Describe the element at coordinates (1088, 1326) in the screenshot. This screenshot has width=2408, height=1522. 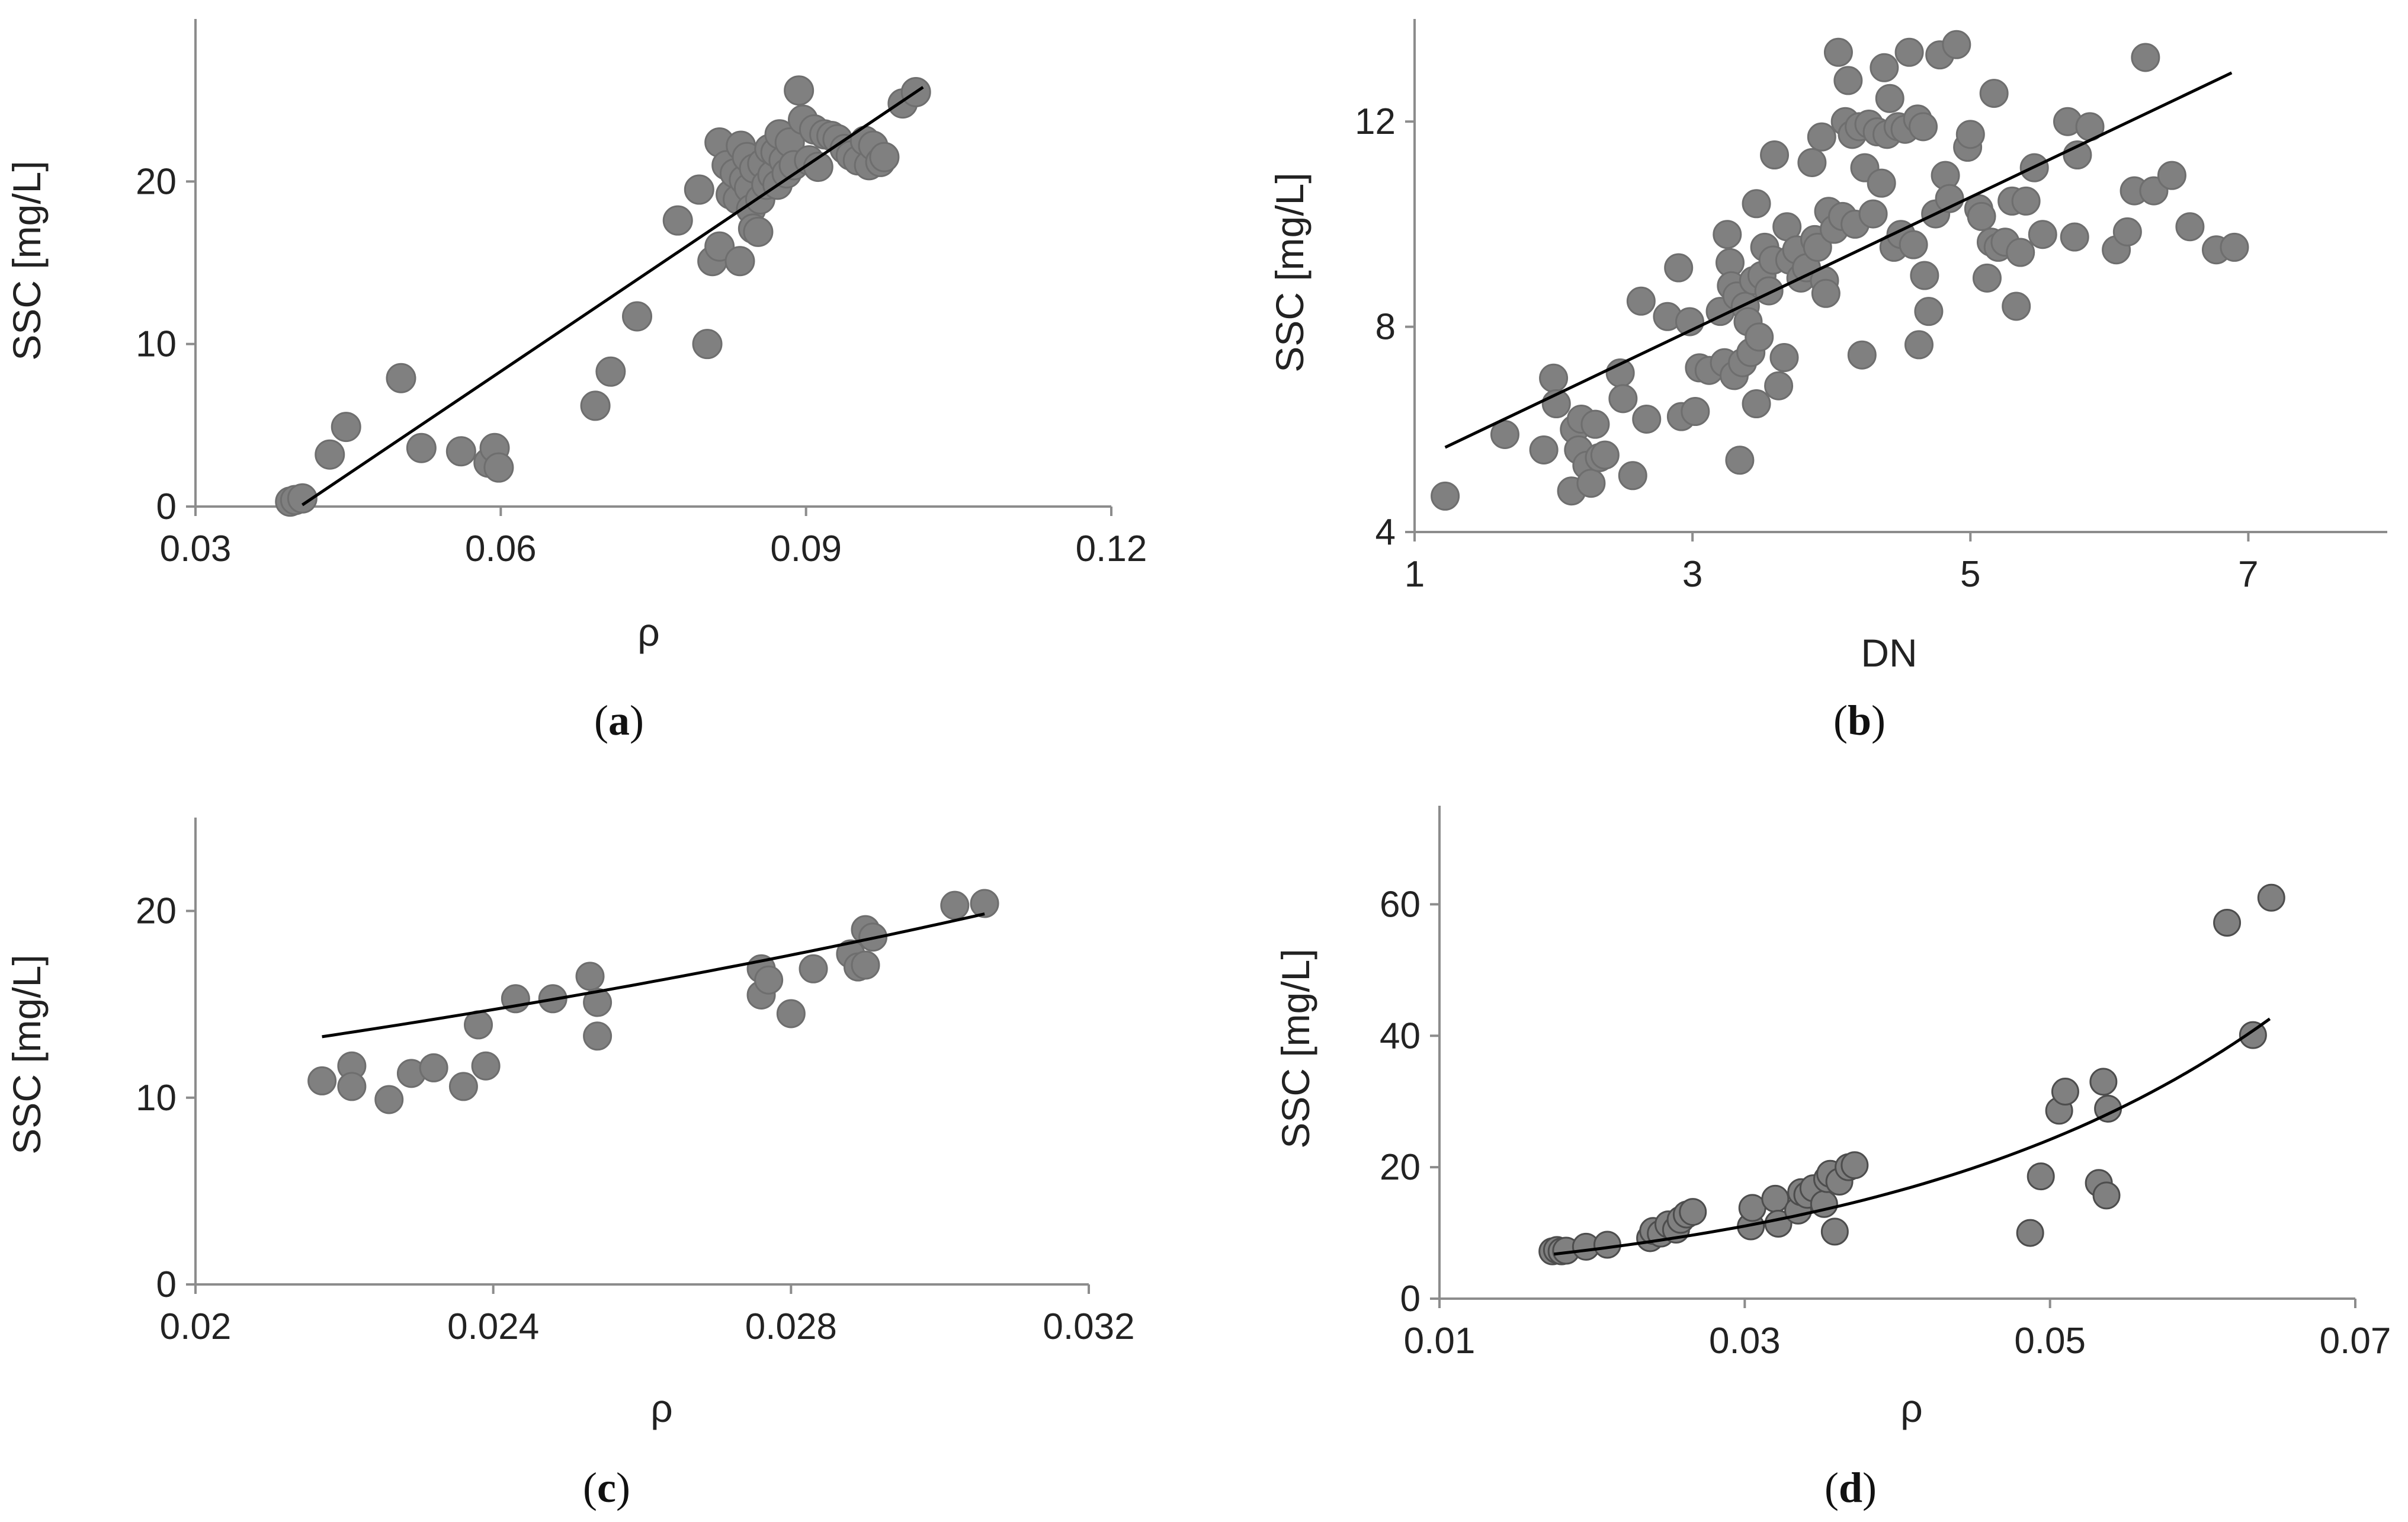
I see `x-tick-label: 0.032` at that location.